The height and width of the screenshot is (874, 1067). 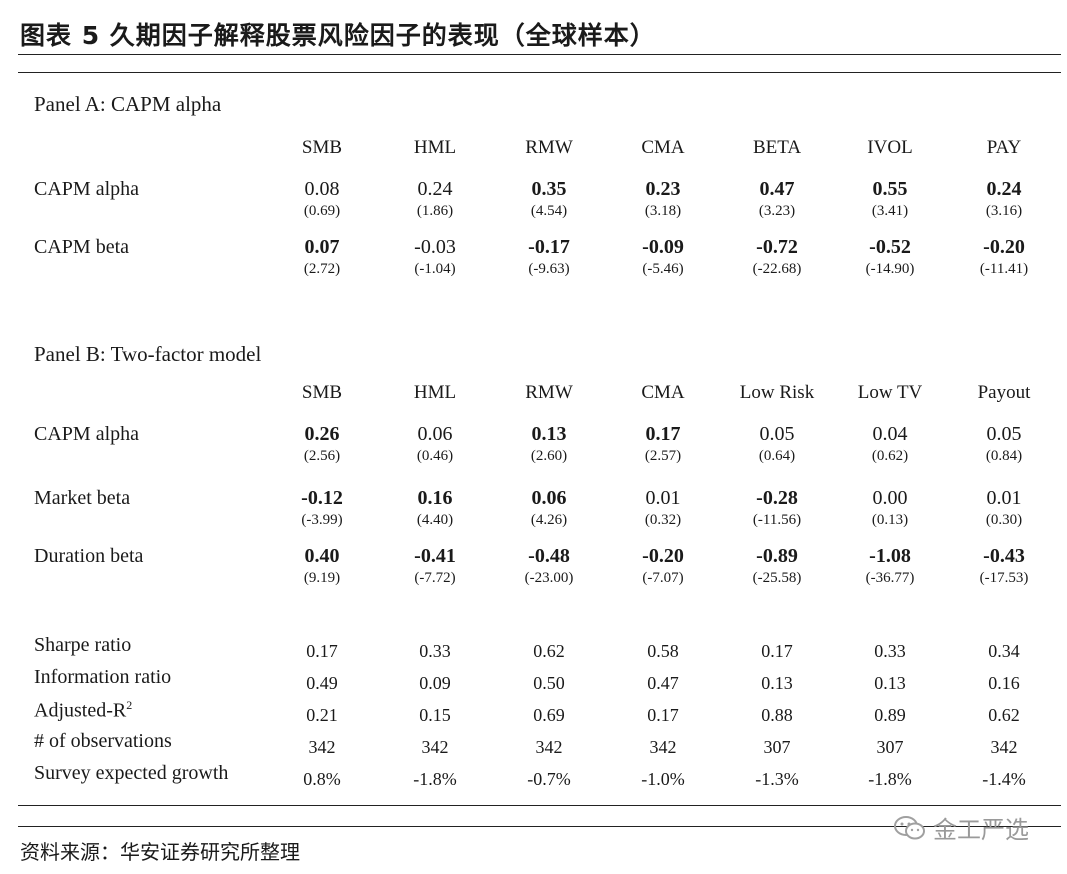 What do you see at coordinates (549, 269) in the screenshot?
I see `t-statistic: (-9.63)` at bounding box center [549, 269].